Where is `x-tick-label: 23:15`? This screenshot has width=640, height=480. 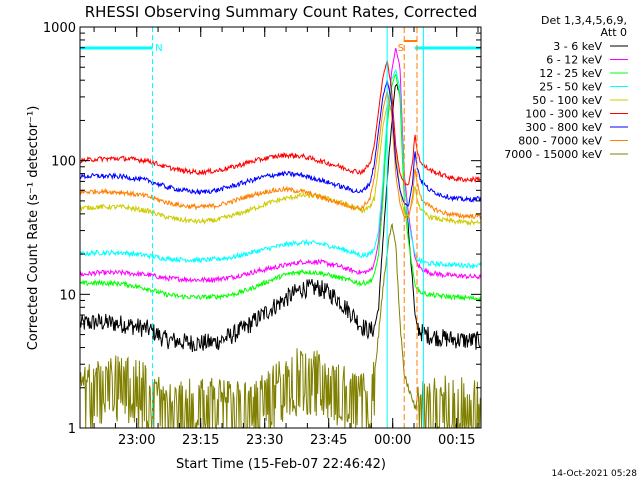 x-tick-label: 23:15 is located at coordinates (200, 440).